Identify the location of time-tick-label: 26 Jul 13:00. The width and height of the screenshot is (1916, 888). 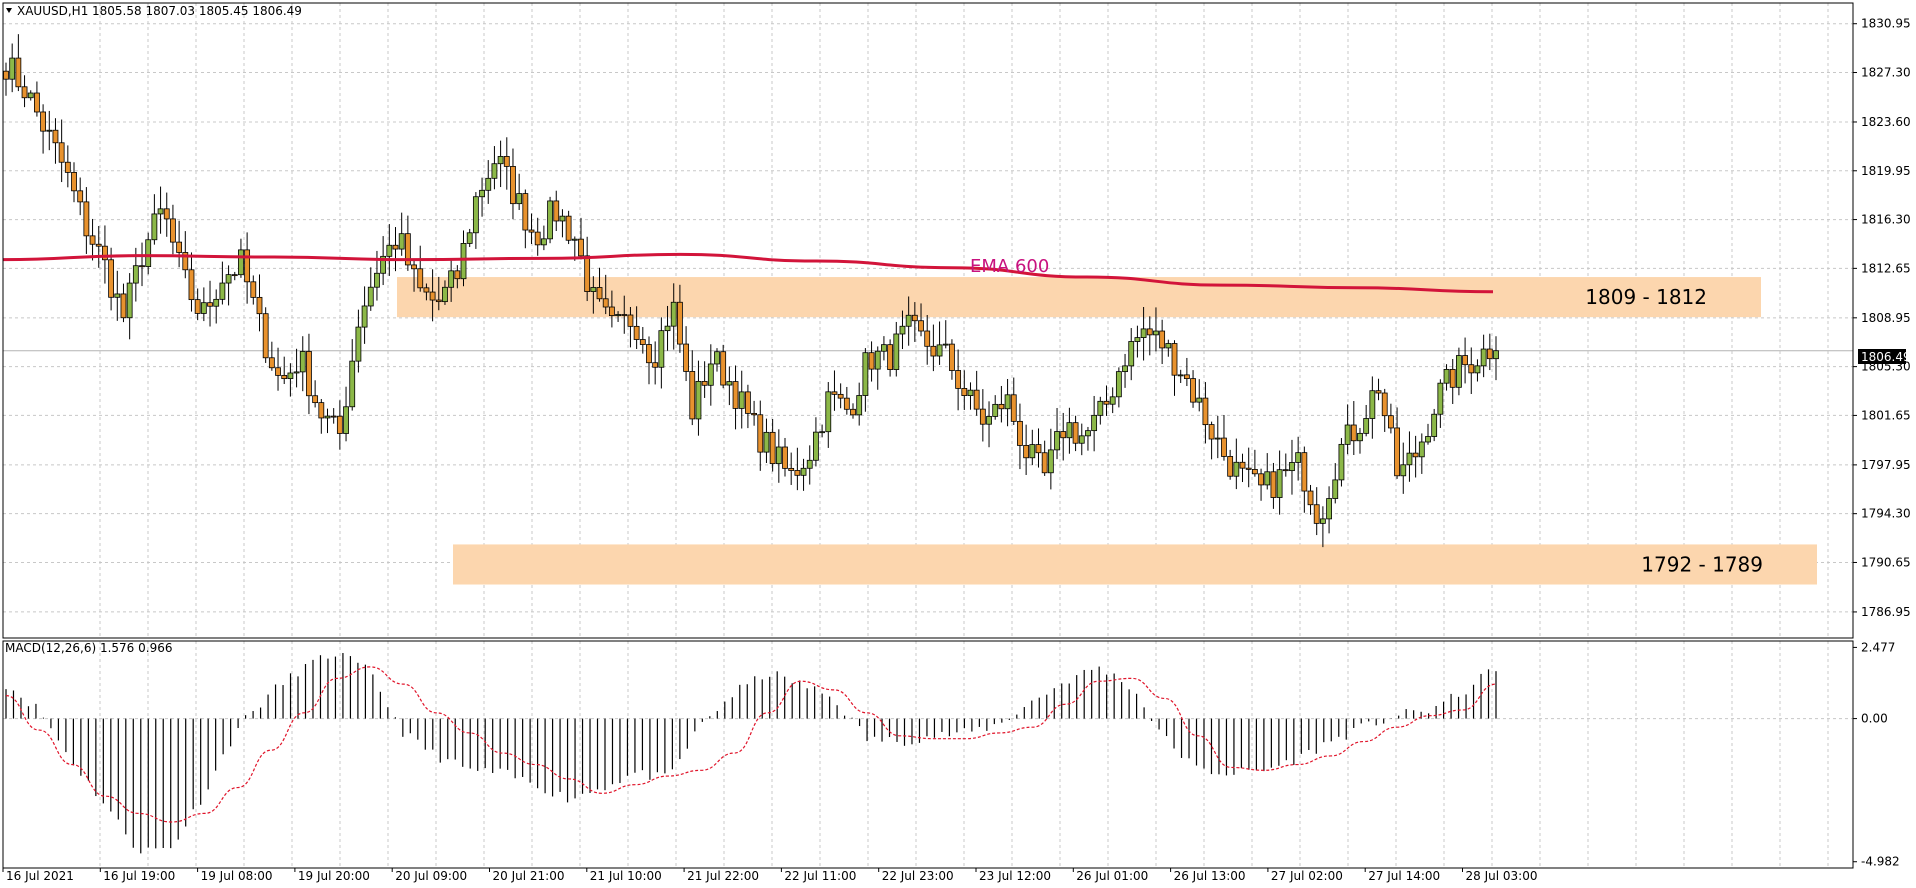
(1210, 876).